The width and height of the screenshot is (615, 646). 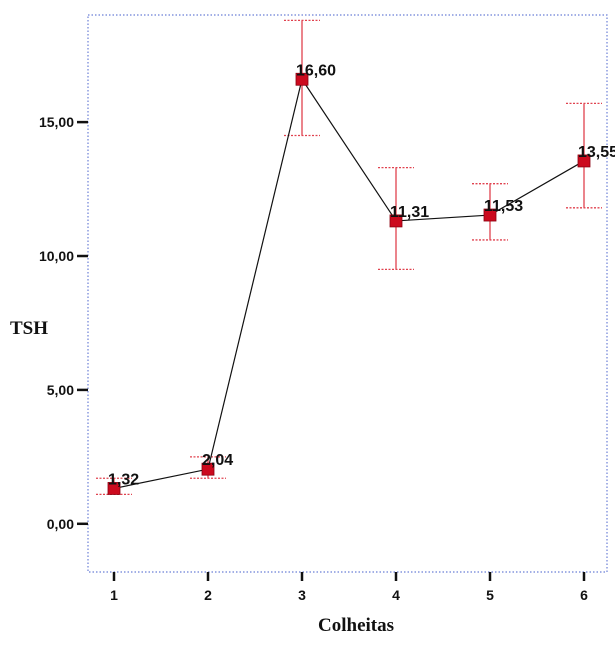 I want to click on data-label: 11,31, so click(x=409, y=212).